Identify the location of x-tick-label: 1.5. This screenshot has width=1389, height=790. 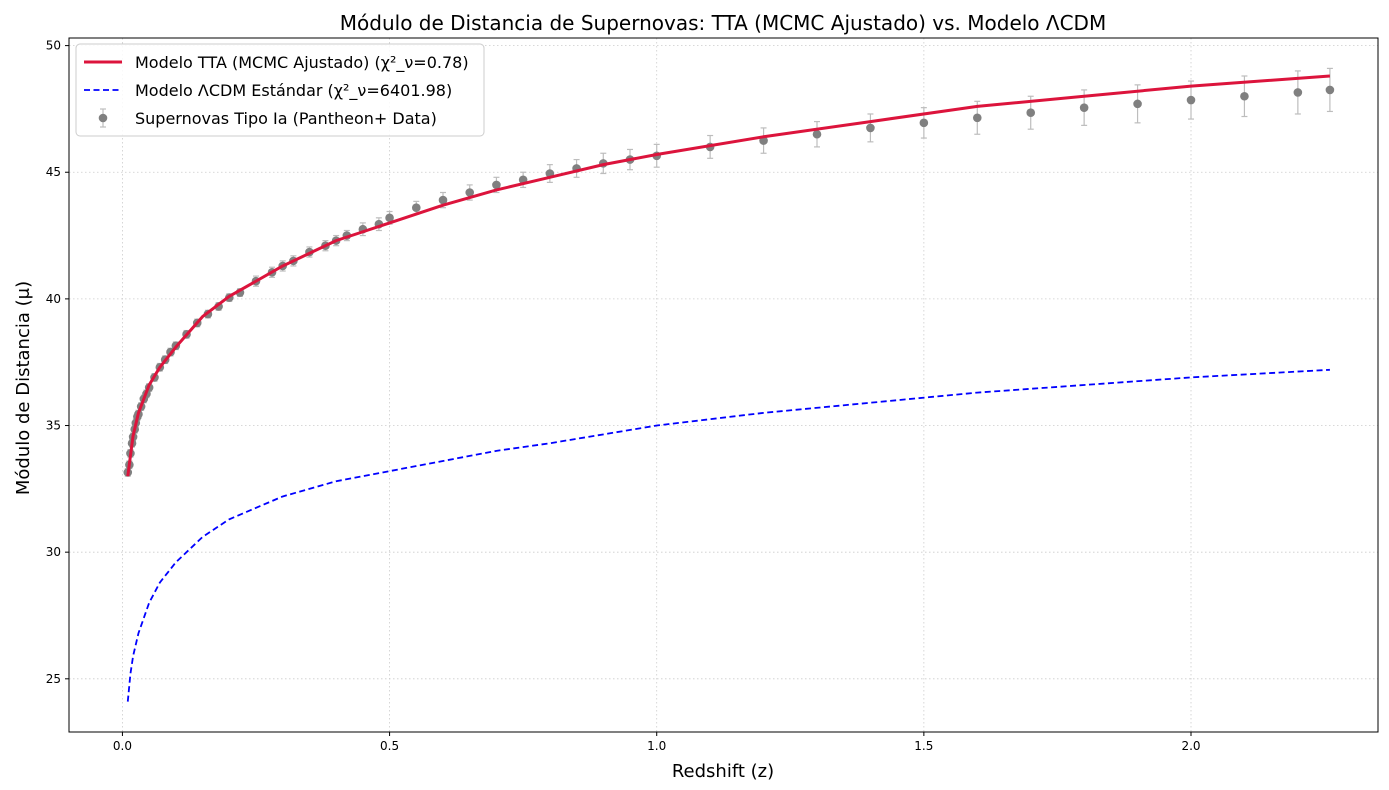
(923, 746).